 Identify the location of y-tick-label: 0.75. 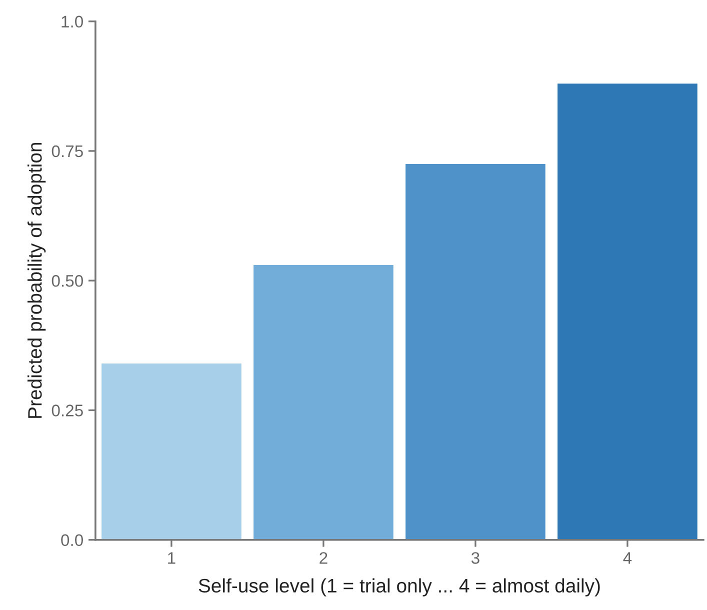
(67, 151).